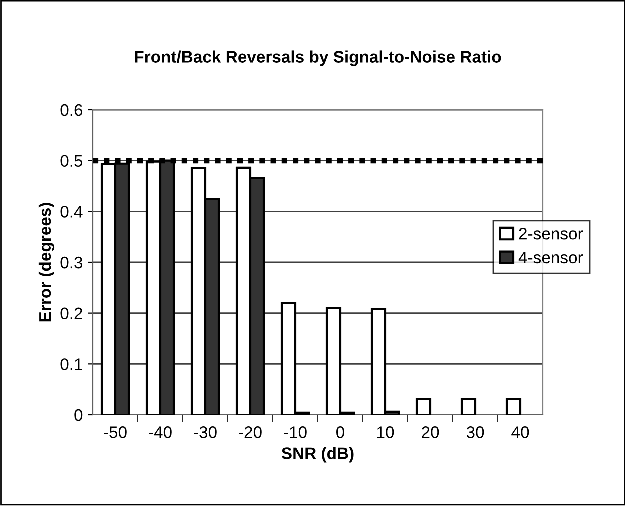 Image resolution: width=626 pixels, height=506 pixels. Describe the element at coordinates (250, 432) in the screenshot. I see `x-tick-label: -20` at that location.